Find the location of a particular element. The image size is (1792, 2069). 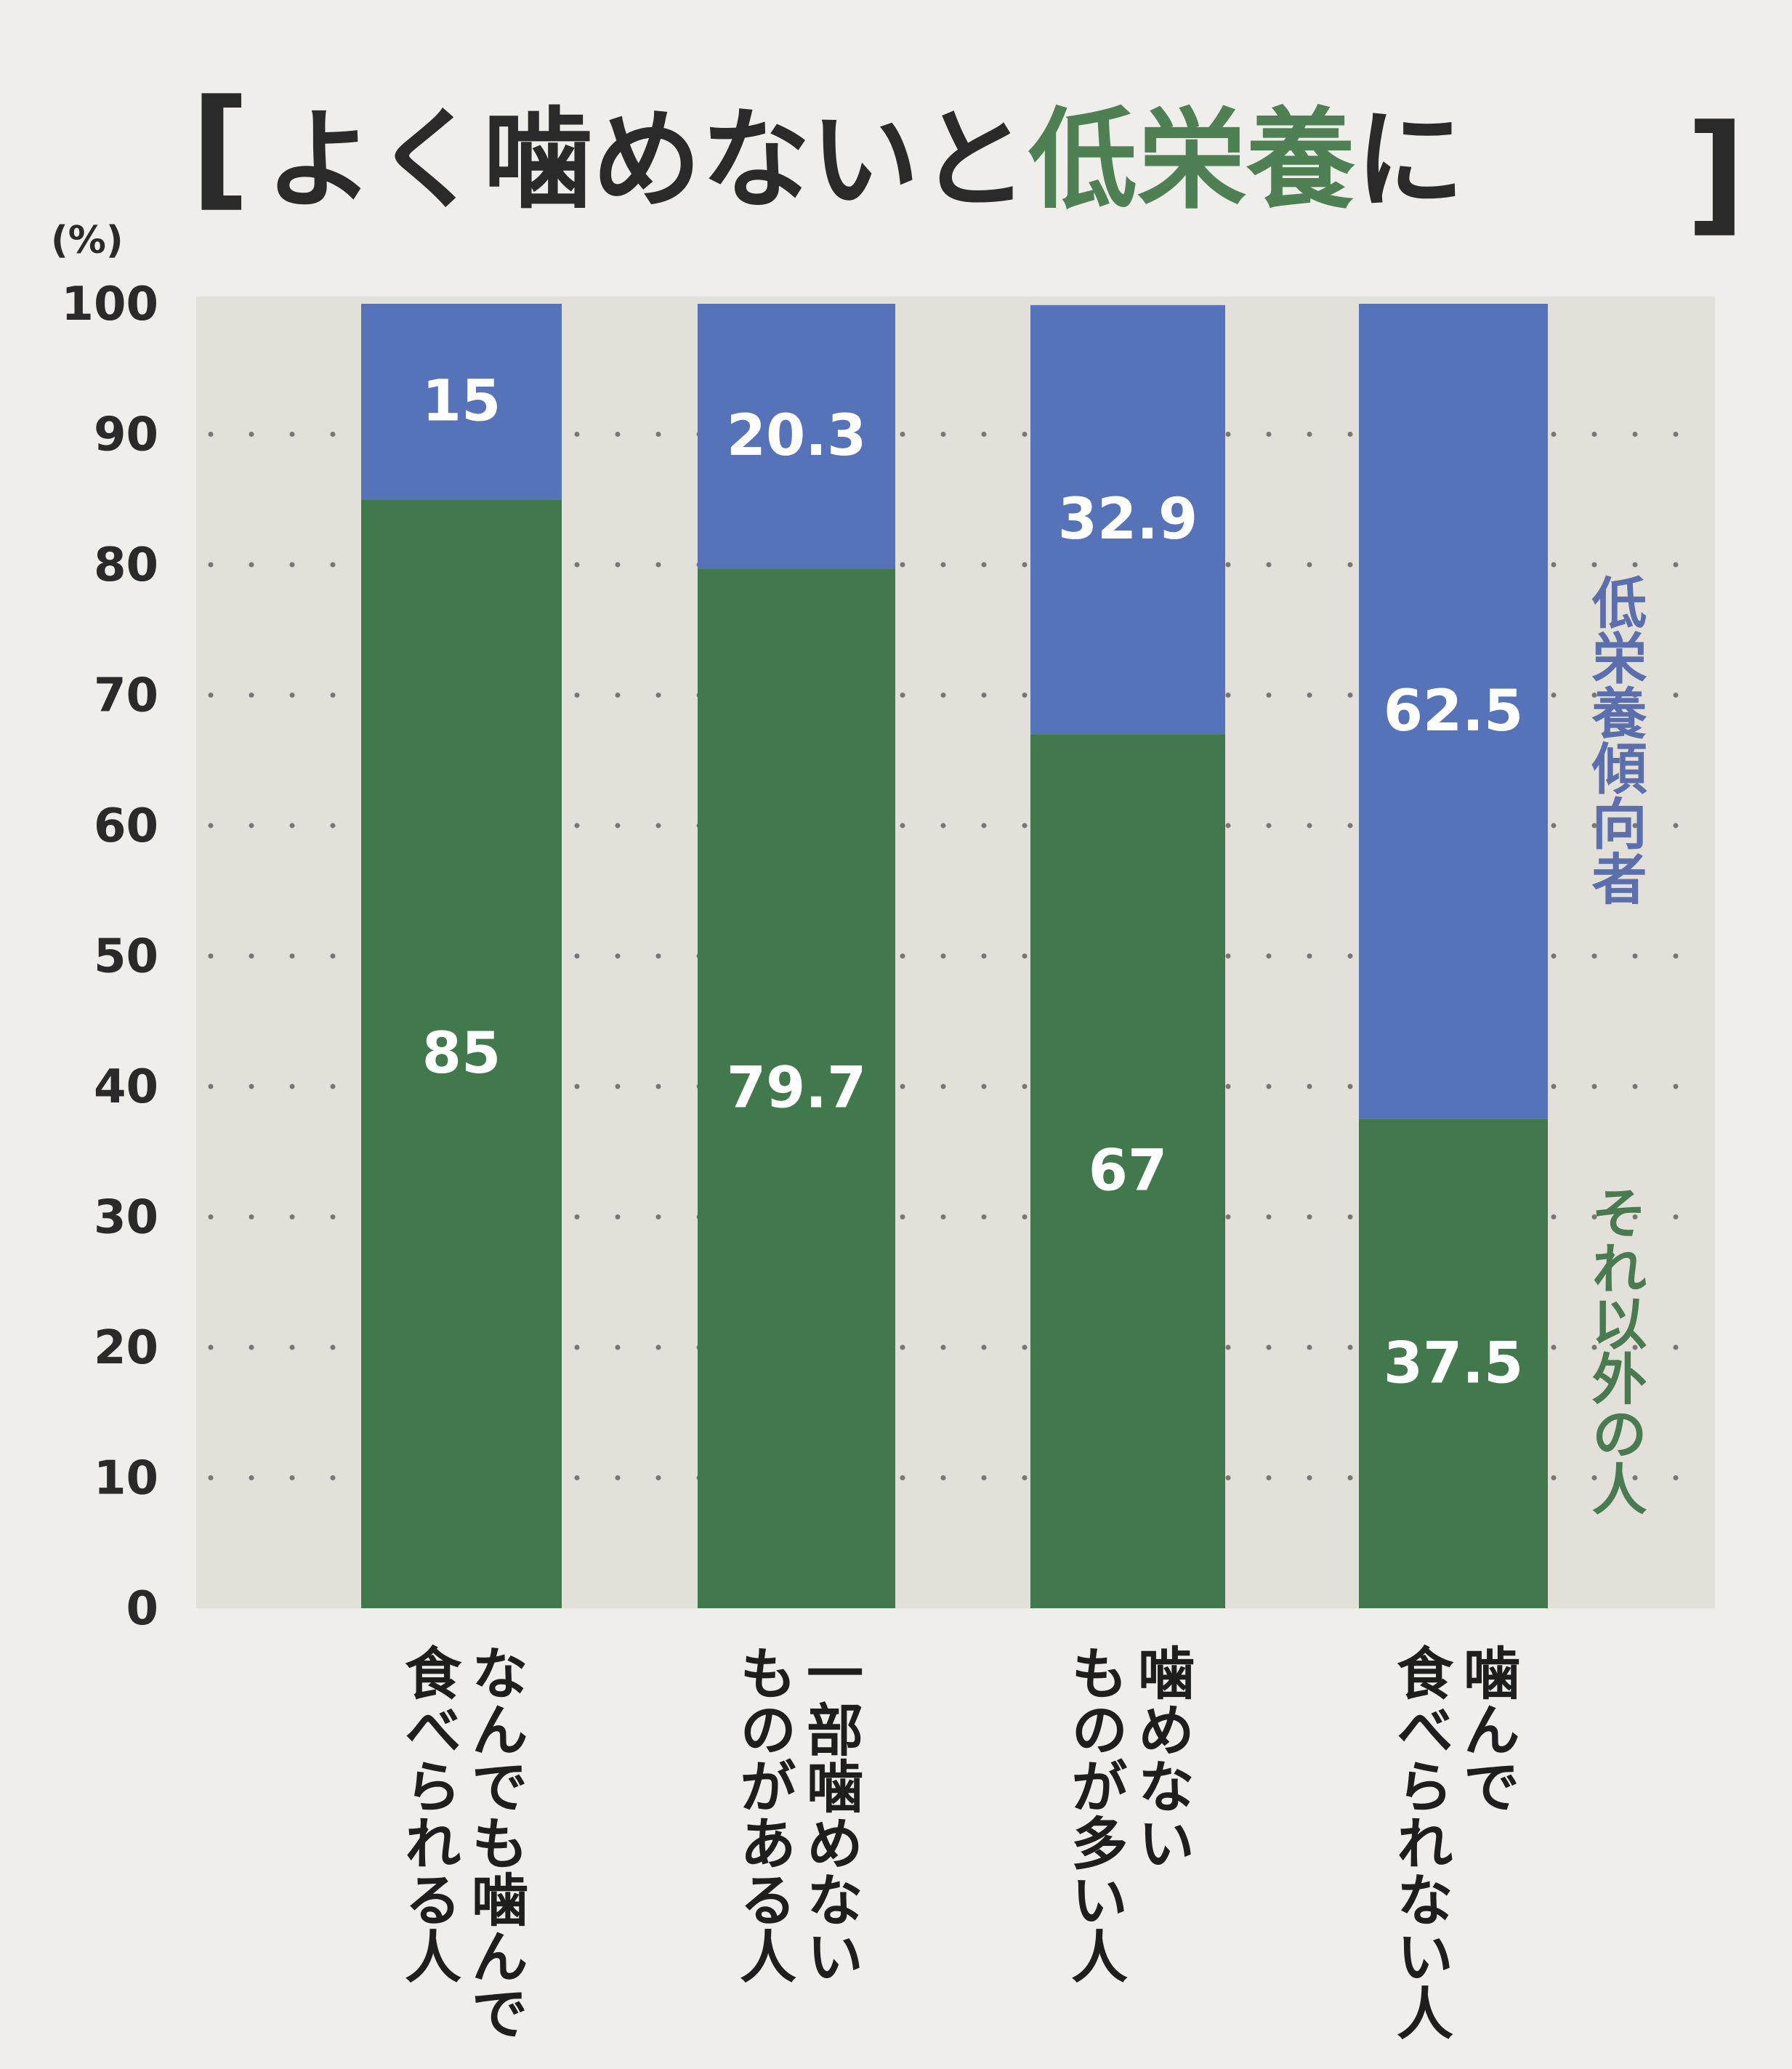

y-tick-label: 80 is located at coordinates (126, 565).